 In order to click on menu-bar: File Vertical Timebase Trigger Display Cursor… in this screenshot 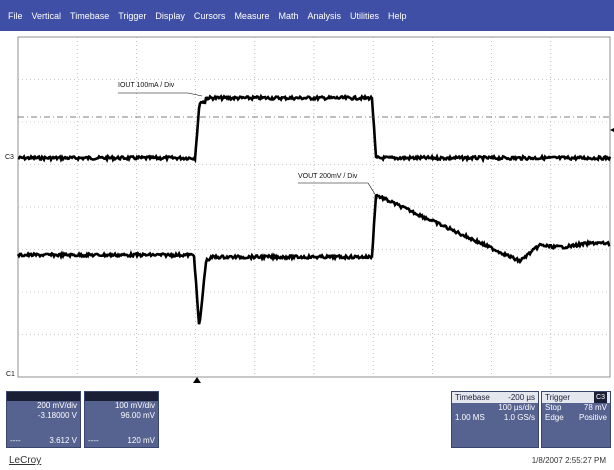, I will do `click(307, 15)`.